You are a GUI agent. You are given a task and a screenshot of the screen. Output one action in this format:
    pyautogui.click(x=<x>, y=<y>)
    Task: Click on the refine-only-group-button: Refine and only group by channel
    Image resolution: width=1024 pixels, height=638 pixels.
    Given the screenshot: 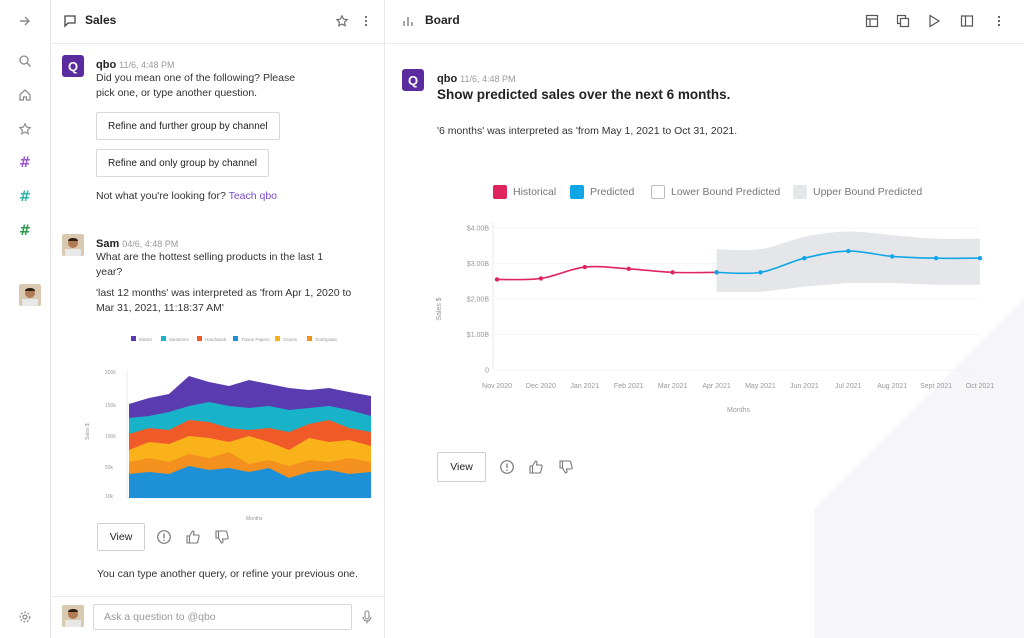 What is the action you would take?
    pyautogui.click(x=182, y=163)
    